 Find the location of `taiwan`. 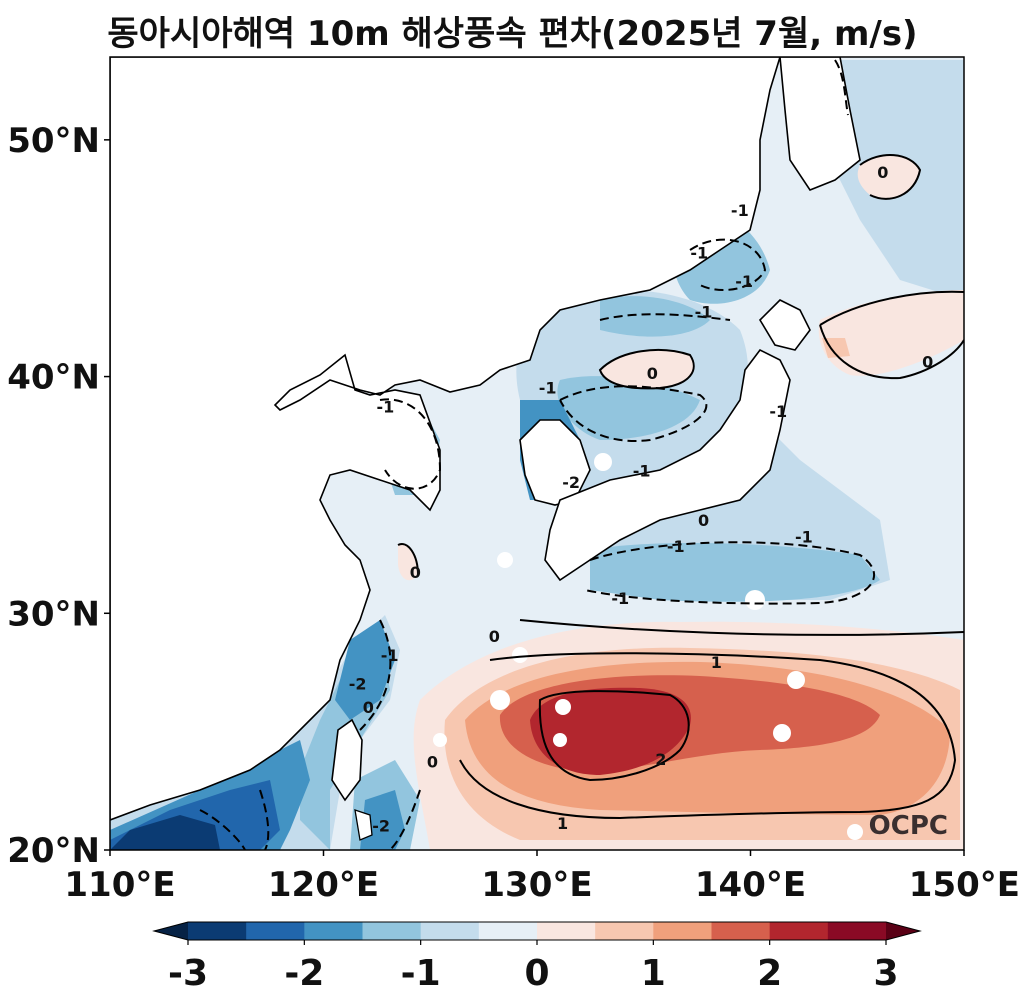

taiwan is located at coordinates (347, 760).